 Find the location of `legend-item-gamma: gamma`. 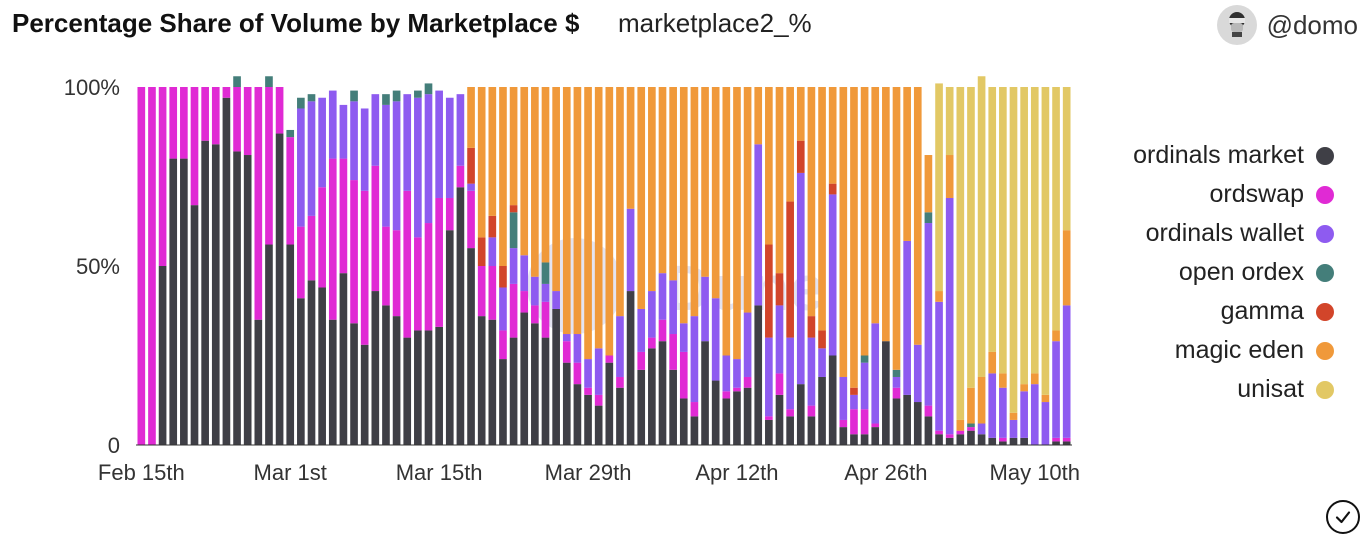

legend-item-gamma: gamma is located at coordinates (1204, 311).